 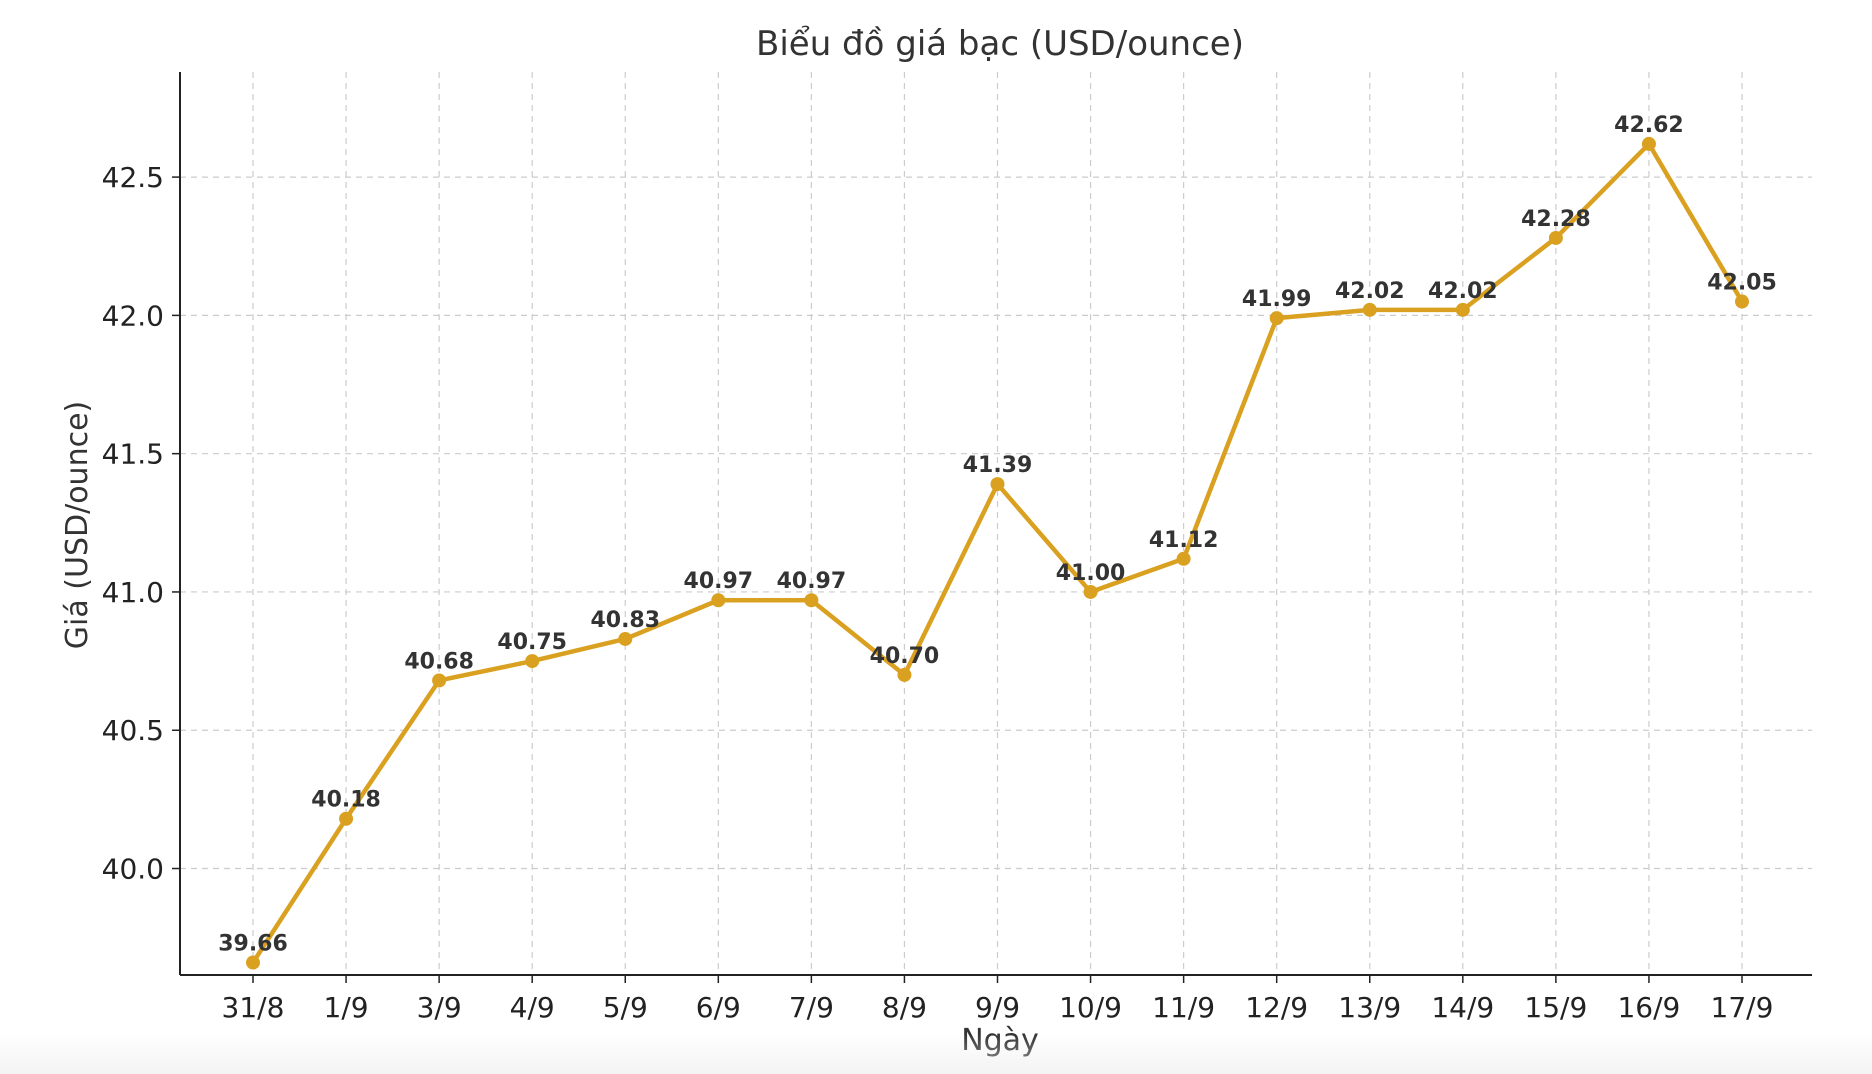 What do you see at coordinates (141, 523) in the screenshot?
I see `y-axis-ticks: 40.0 40.5 41.0 41.5 42.0 42.5` at bounding box center [141, 523].